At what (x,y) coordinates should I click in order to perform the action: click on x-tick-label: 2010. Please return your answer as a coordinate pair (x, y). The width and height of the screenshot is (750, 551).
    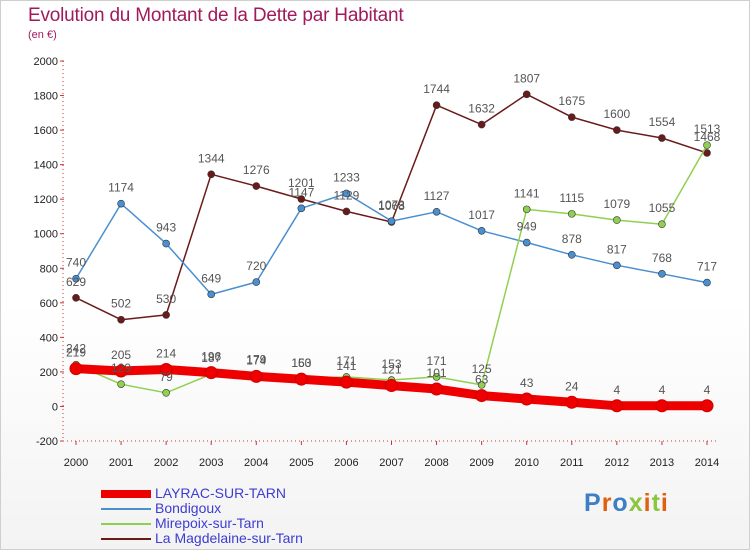
    Looking at the image, I should click on (526, 463).